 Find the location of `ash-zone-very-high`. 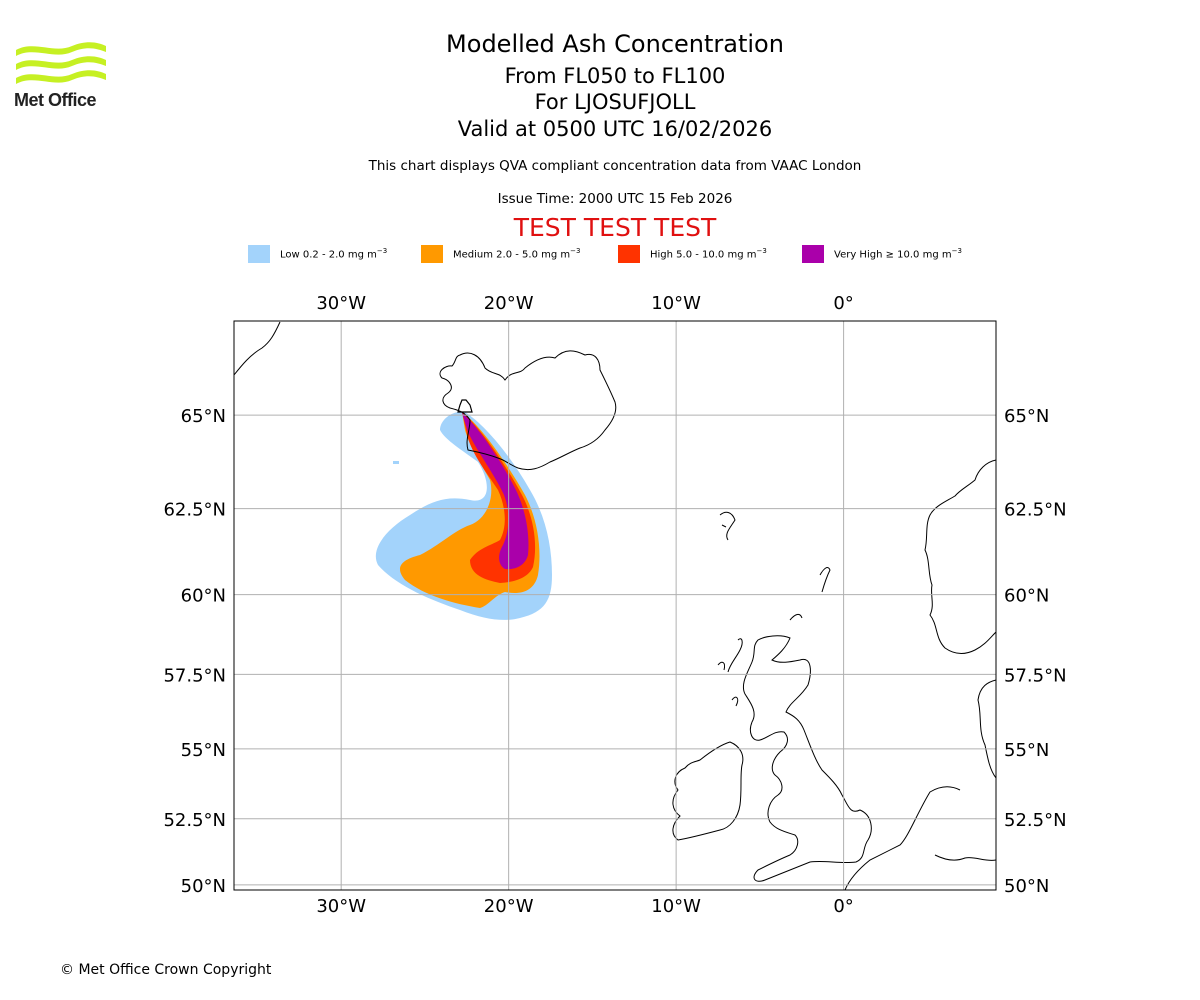

ash-zone-very-high is located at coordinates (495, 491).